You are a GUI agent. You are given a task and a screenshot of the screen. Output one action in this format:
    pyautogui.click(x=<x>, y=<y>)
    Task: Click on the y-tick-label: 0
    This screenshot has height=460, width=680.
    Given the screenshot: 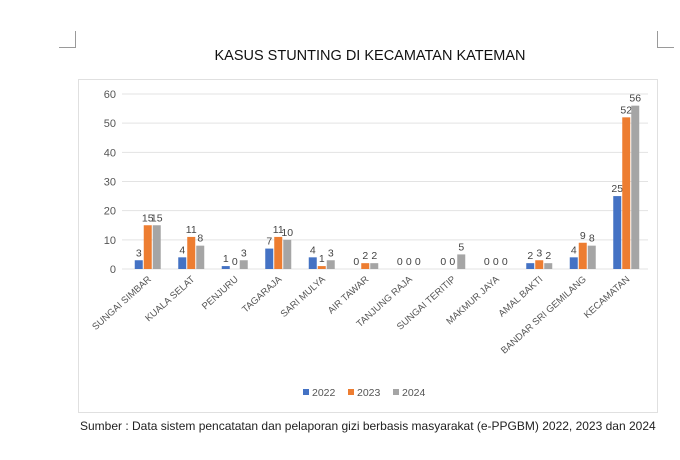 What is the action you would take?
    pyautogui.click(x=113, y=270)
    